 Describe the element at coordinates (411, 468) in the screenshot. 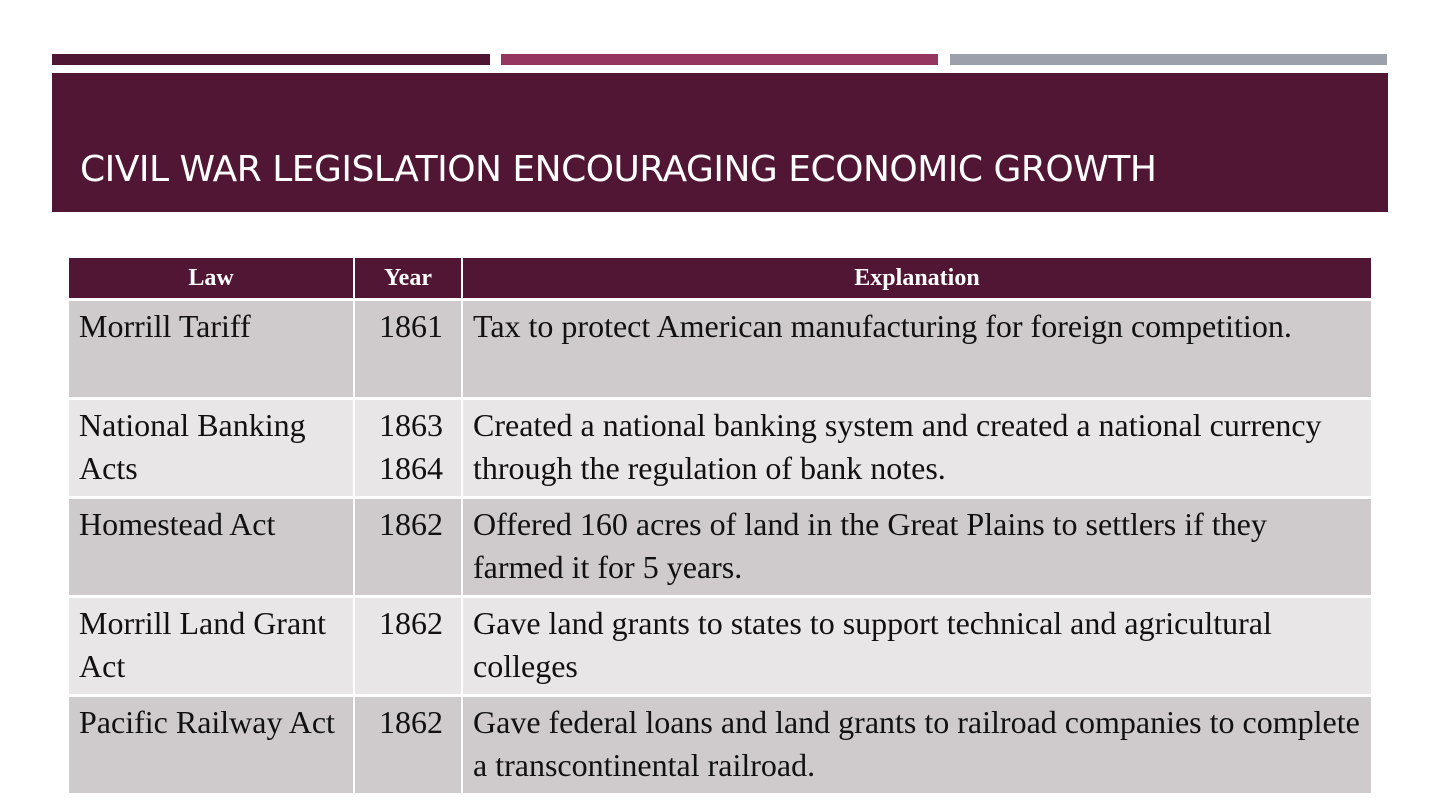

I see `year-text: 1864` at that location.